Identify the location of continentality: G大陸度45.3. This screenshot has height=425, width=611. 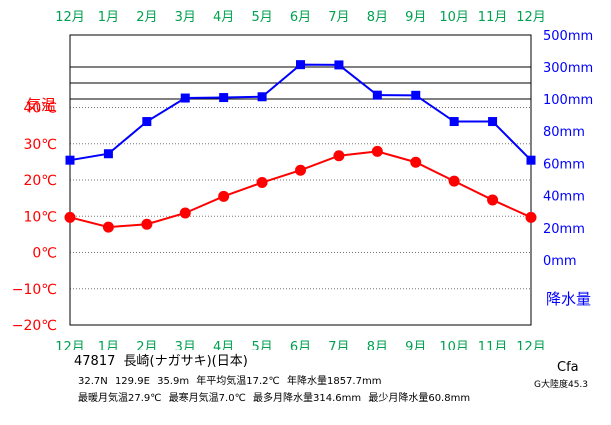
(561, 385).